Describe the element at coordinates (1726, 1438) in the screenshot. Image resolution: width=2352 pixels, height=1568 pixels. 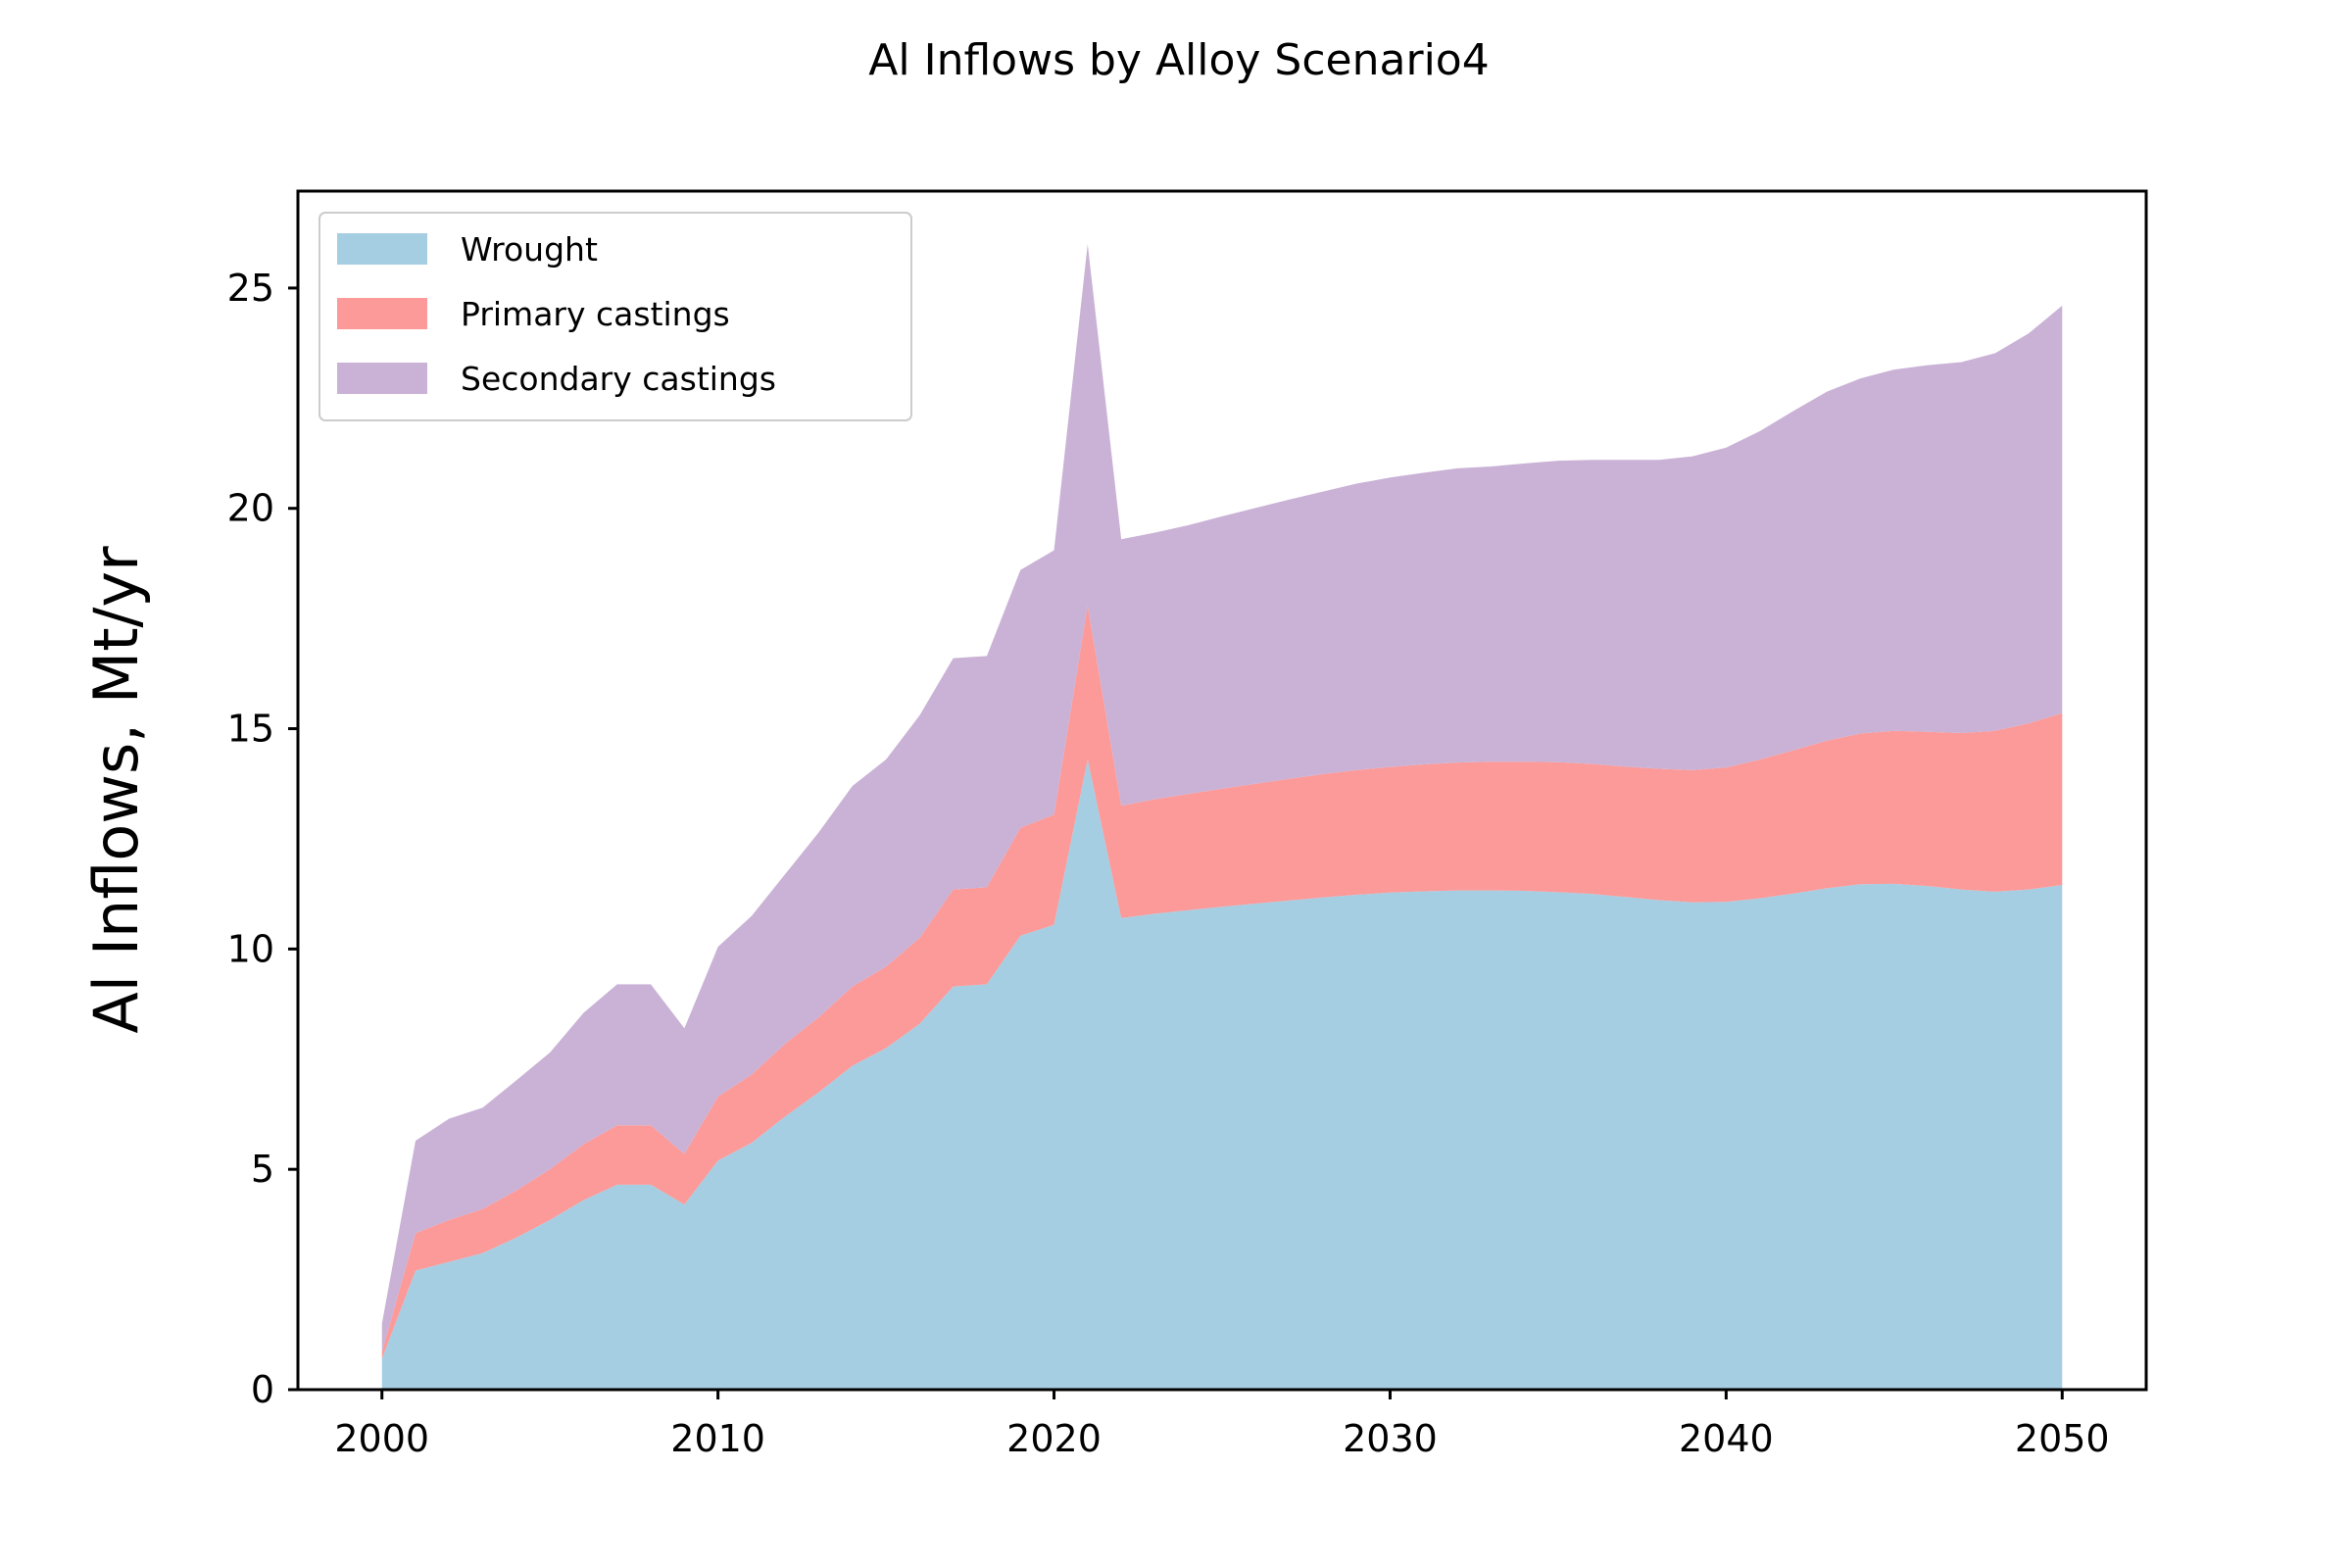
I see `x-tick-label: 2040` at that location.